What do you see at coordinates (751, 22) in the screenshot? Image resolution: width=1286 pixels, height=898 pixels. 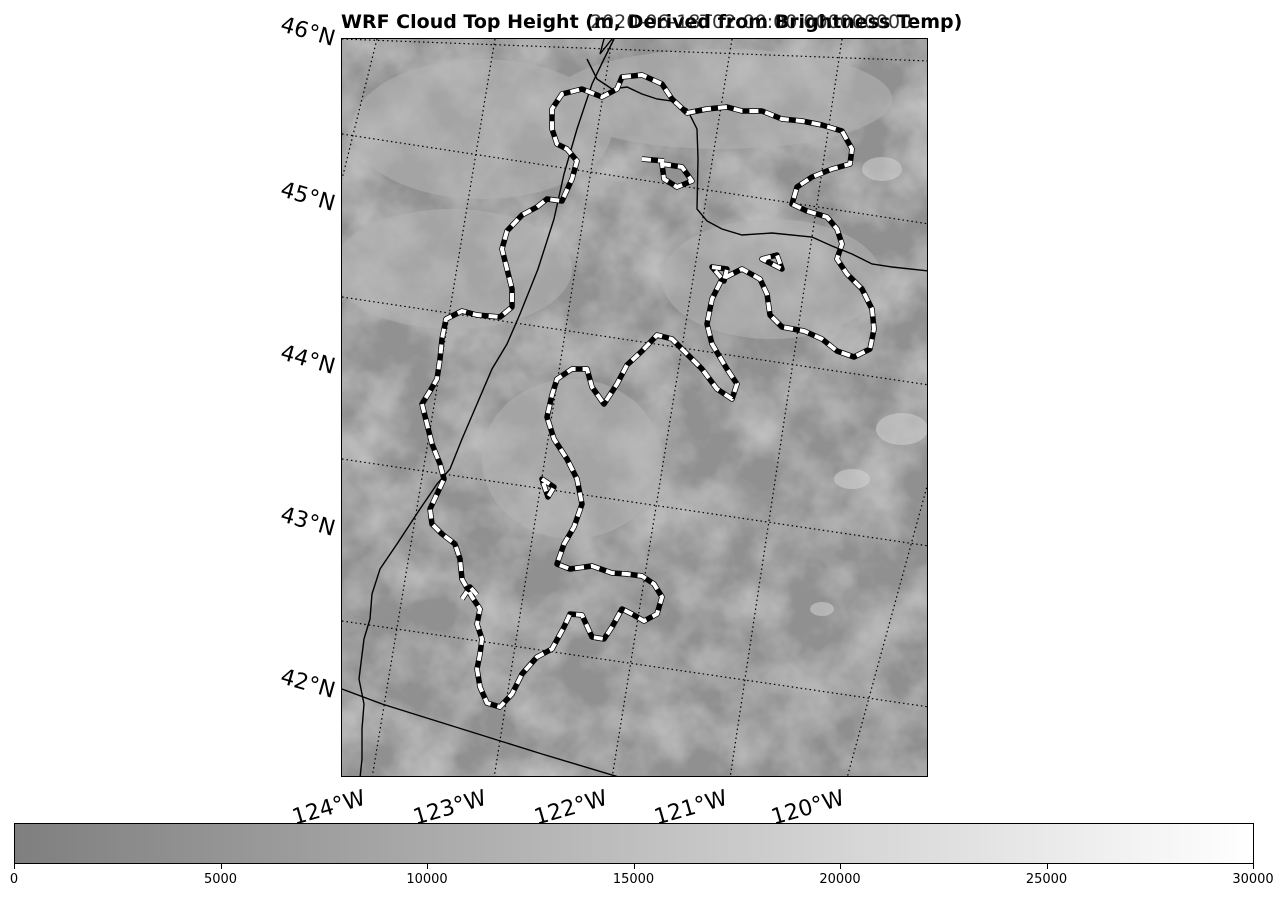 I see `map-timestamp: 2020-06-18T02:00:00.000000000` at bounding box center [751, 22].